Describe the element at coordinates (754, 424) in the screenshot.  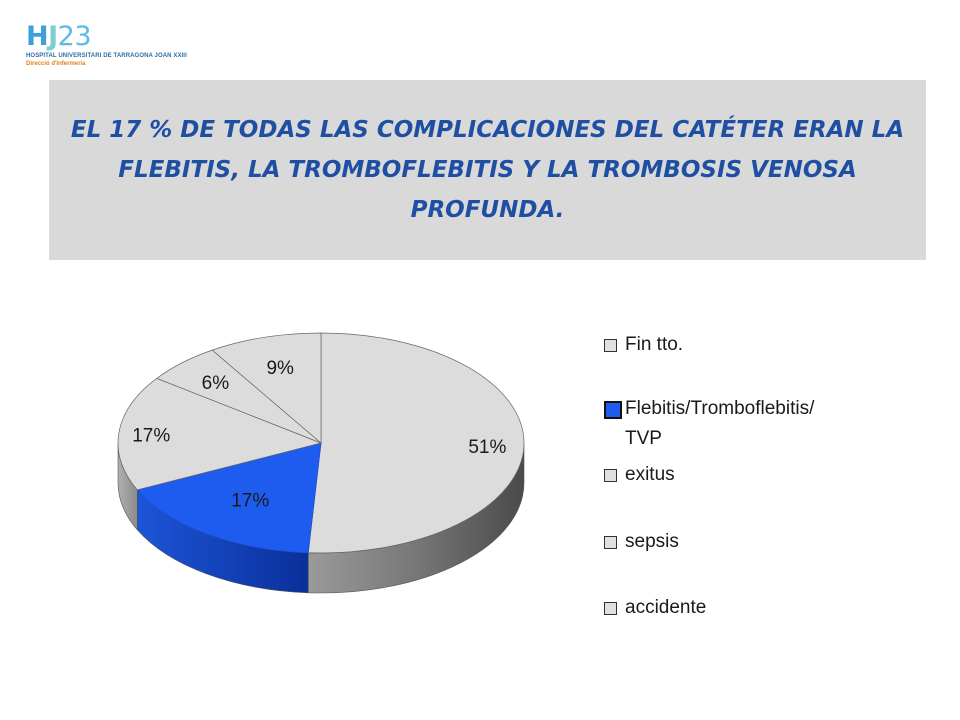
I see `legend-item-2: Flebitis/Tromboflebitis/TVP` at that location.